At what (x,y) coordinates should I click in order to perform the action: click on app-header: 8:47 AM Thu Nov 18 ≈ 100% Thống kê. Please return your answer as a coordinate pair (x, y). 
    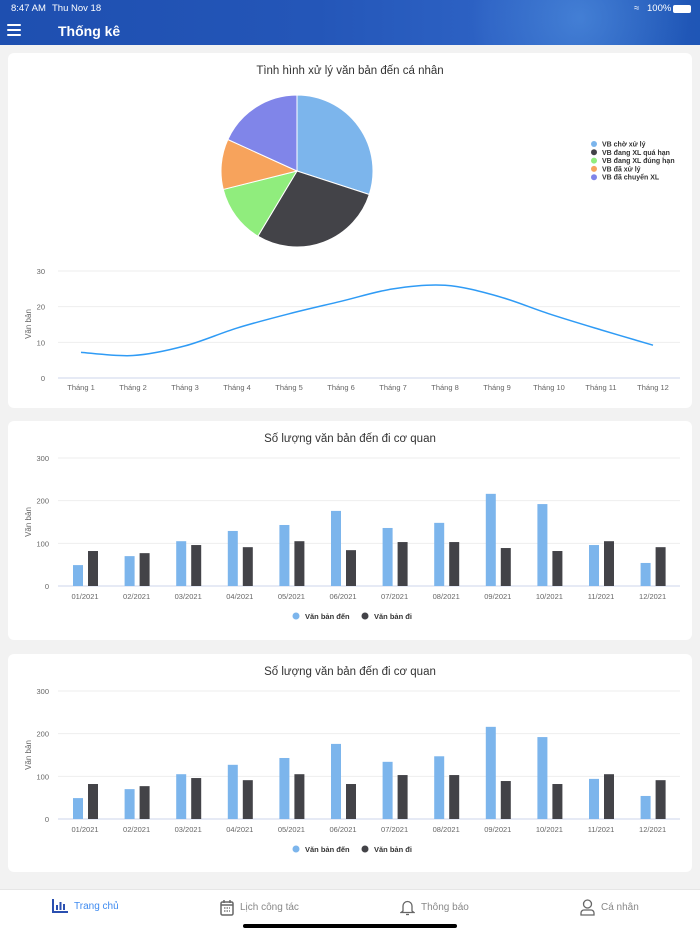
    Looking at the image, I should click on (350, 22).